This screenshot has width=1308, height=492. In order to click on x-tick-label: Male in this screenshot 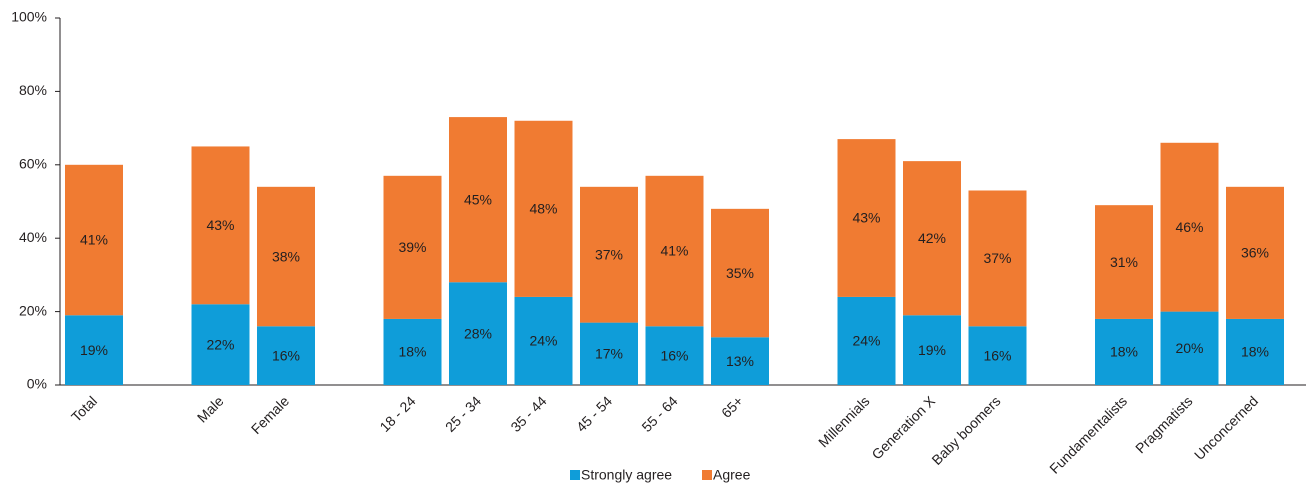, I will do `click(210, 409)`.